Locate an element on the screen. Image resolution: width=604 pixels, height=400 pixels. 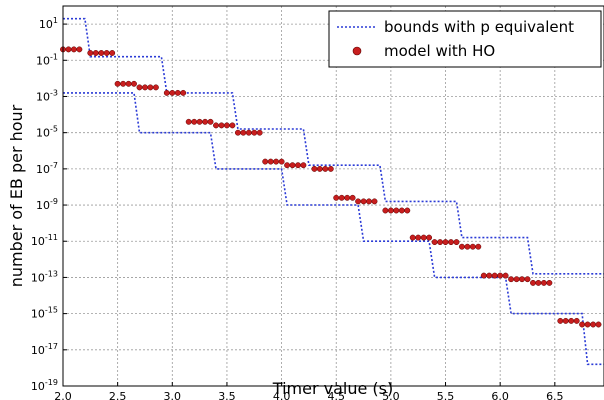
x-tick-label: 3.0 is located at coordinates (173, 395).